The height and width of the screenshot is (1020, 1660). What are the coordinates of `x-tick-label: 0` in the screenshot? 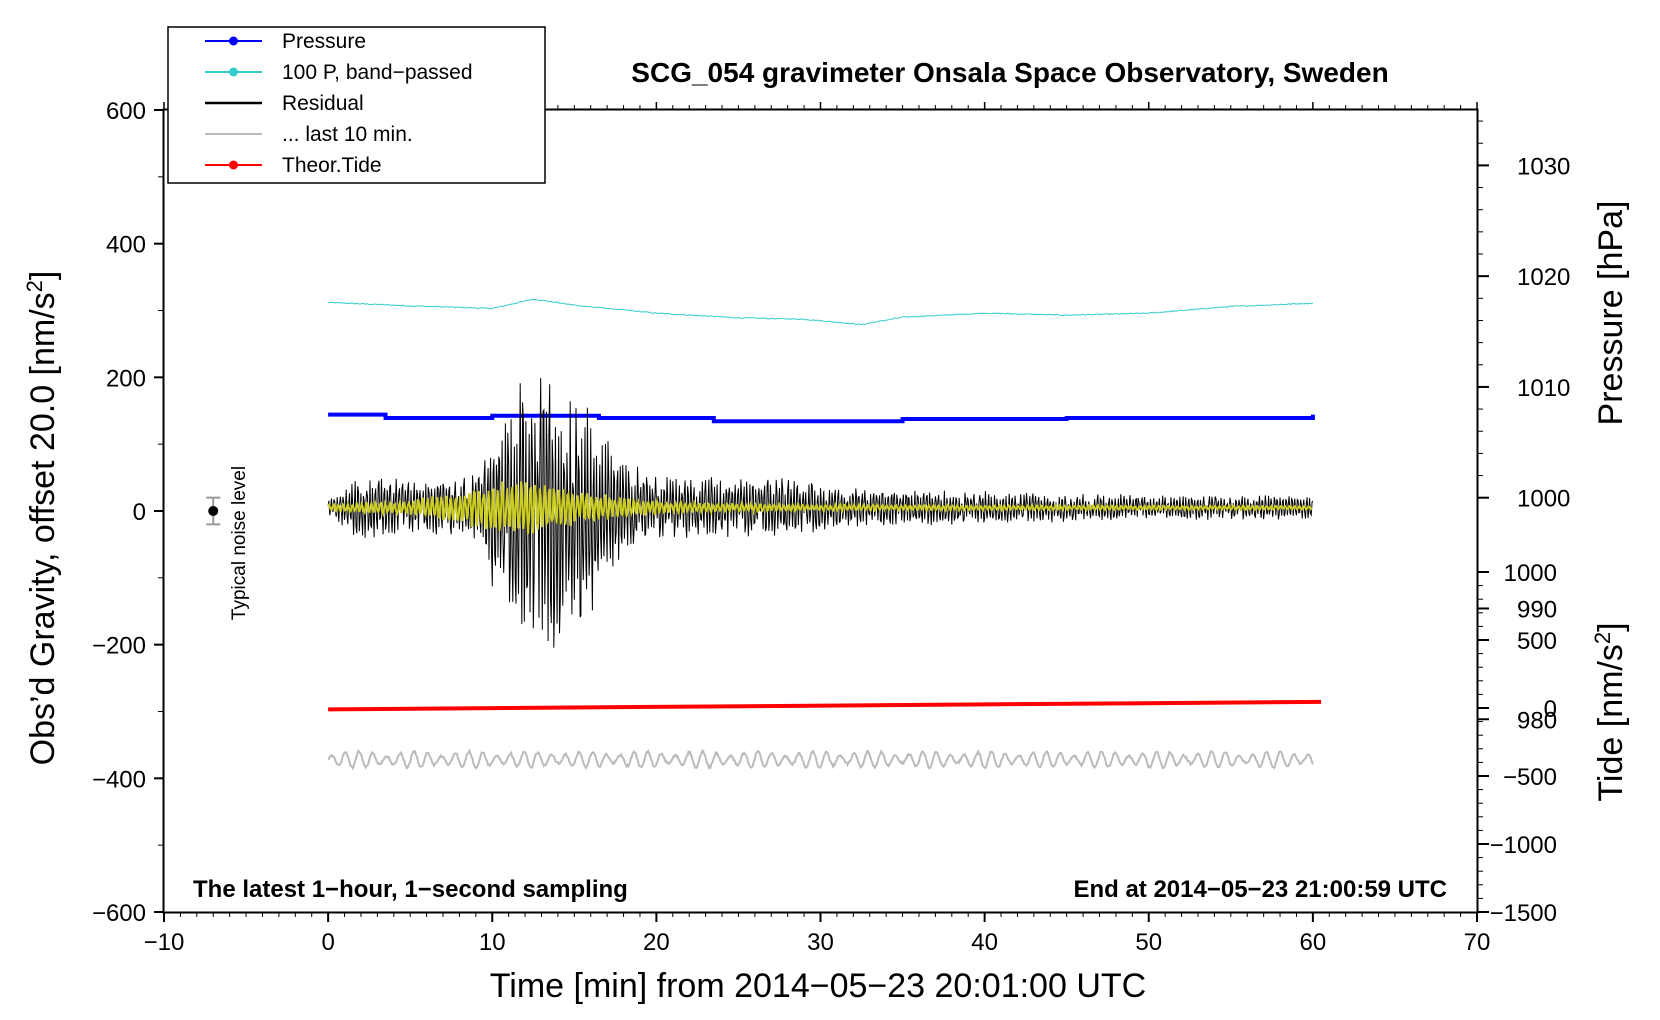 It's located at (327, 942).